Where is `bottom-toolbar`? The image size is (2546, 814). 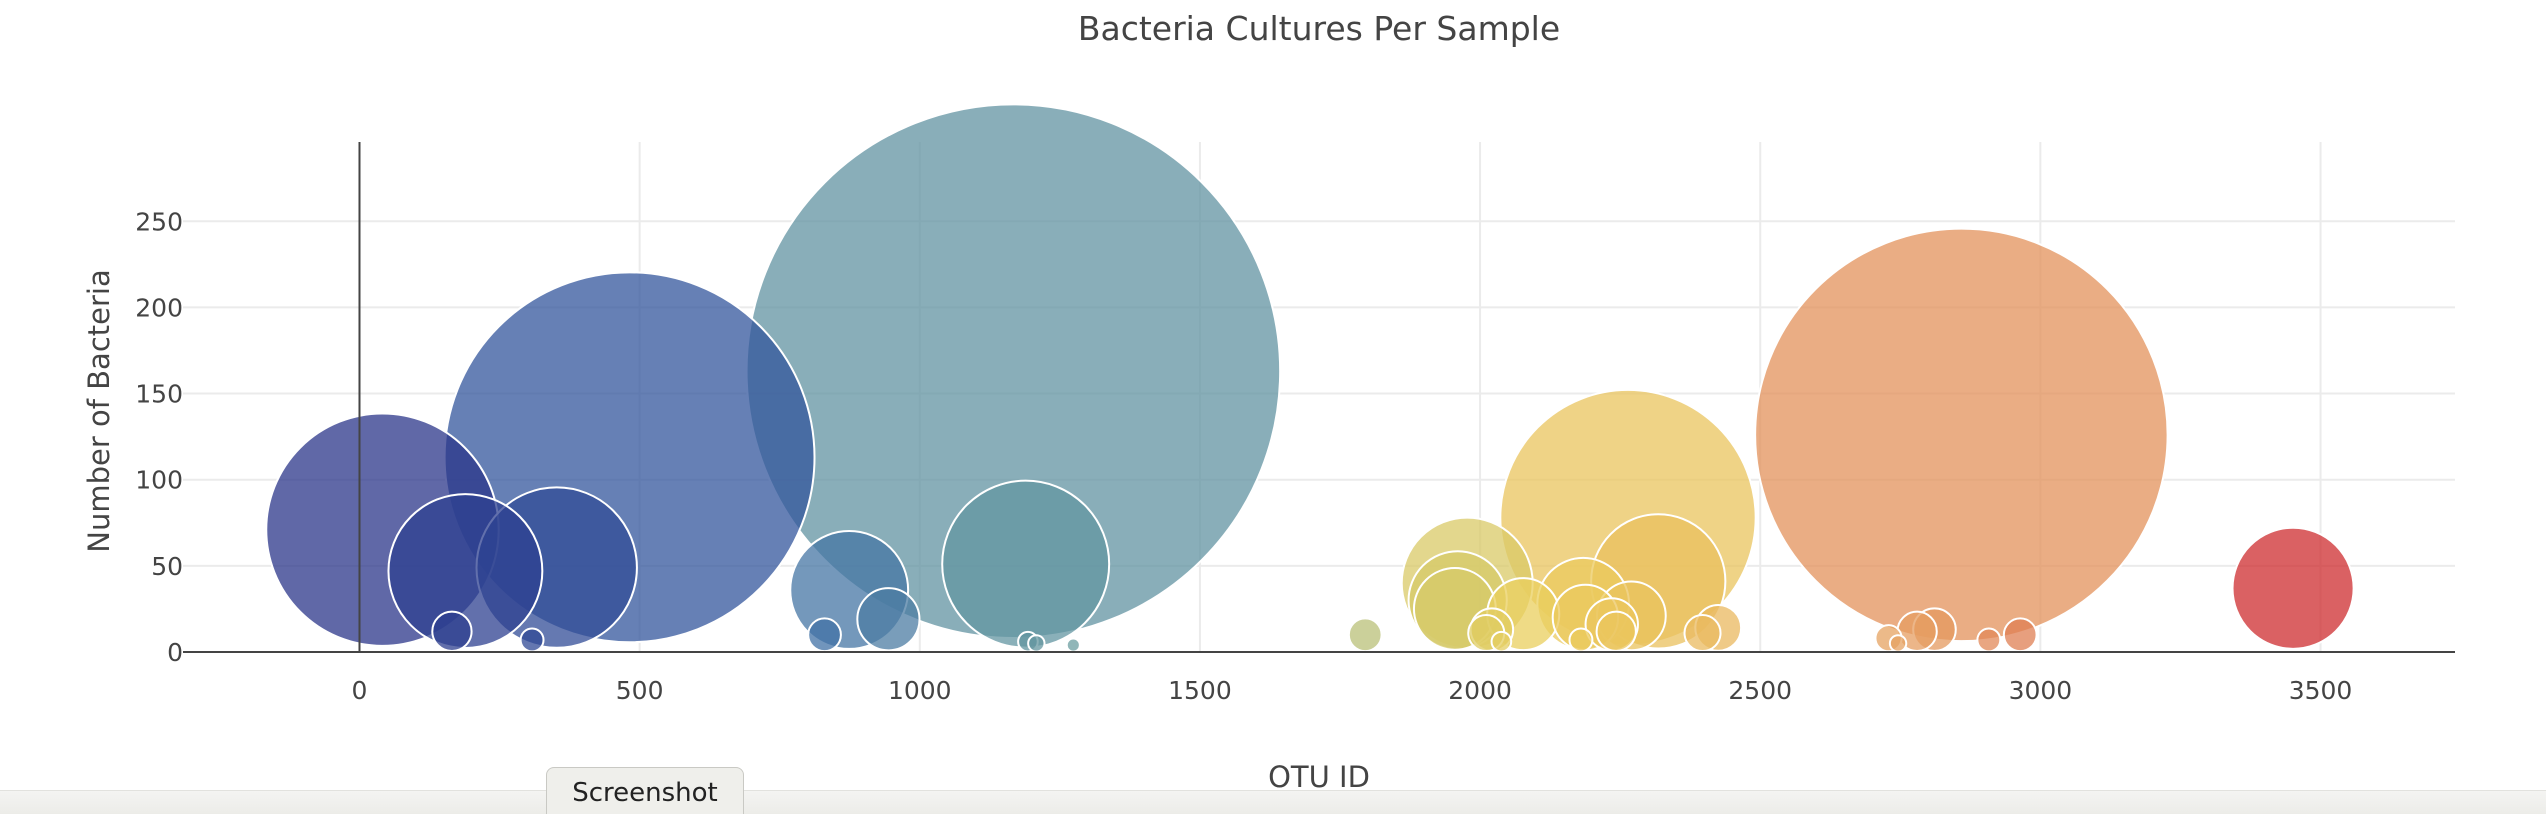 bottom-toolbar is located at coordinates (1273, 802).